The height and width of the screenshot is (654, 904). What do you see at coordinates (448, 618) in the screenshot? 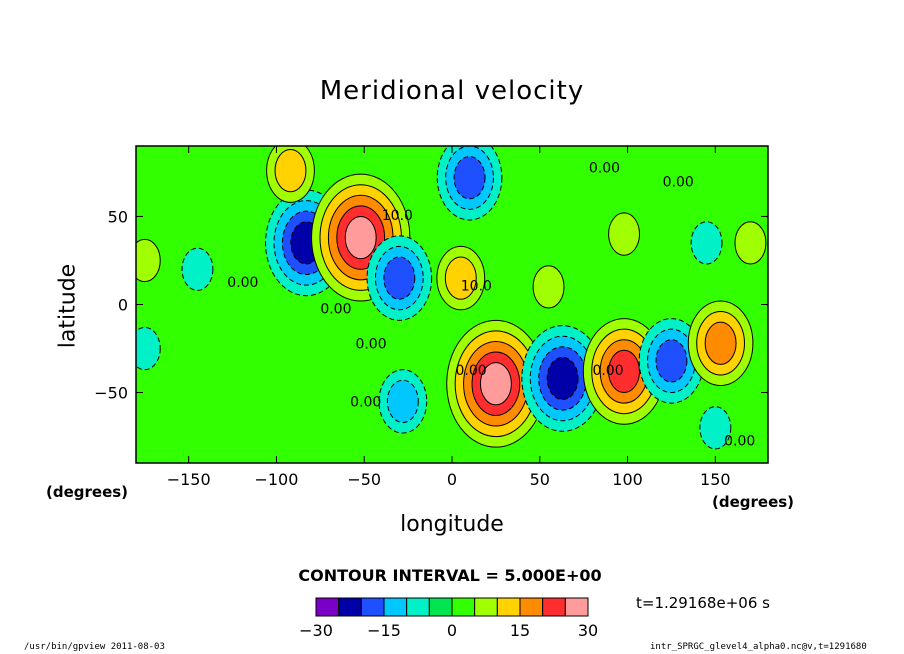
I see `colorbar: −30 −15 0 15 30` at bounding box center [448, 618].